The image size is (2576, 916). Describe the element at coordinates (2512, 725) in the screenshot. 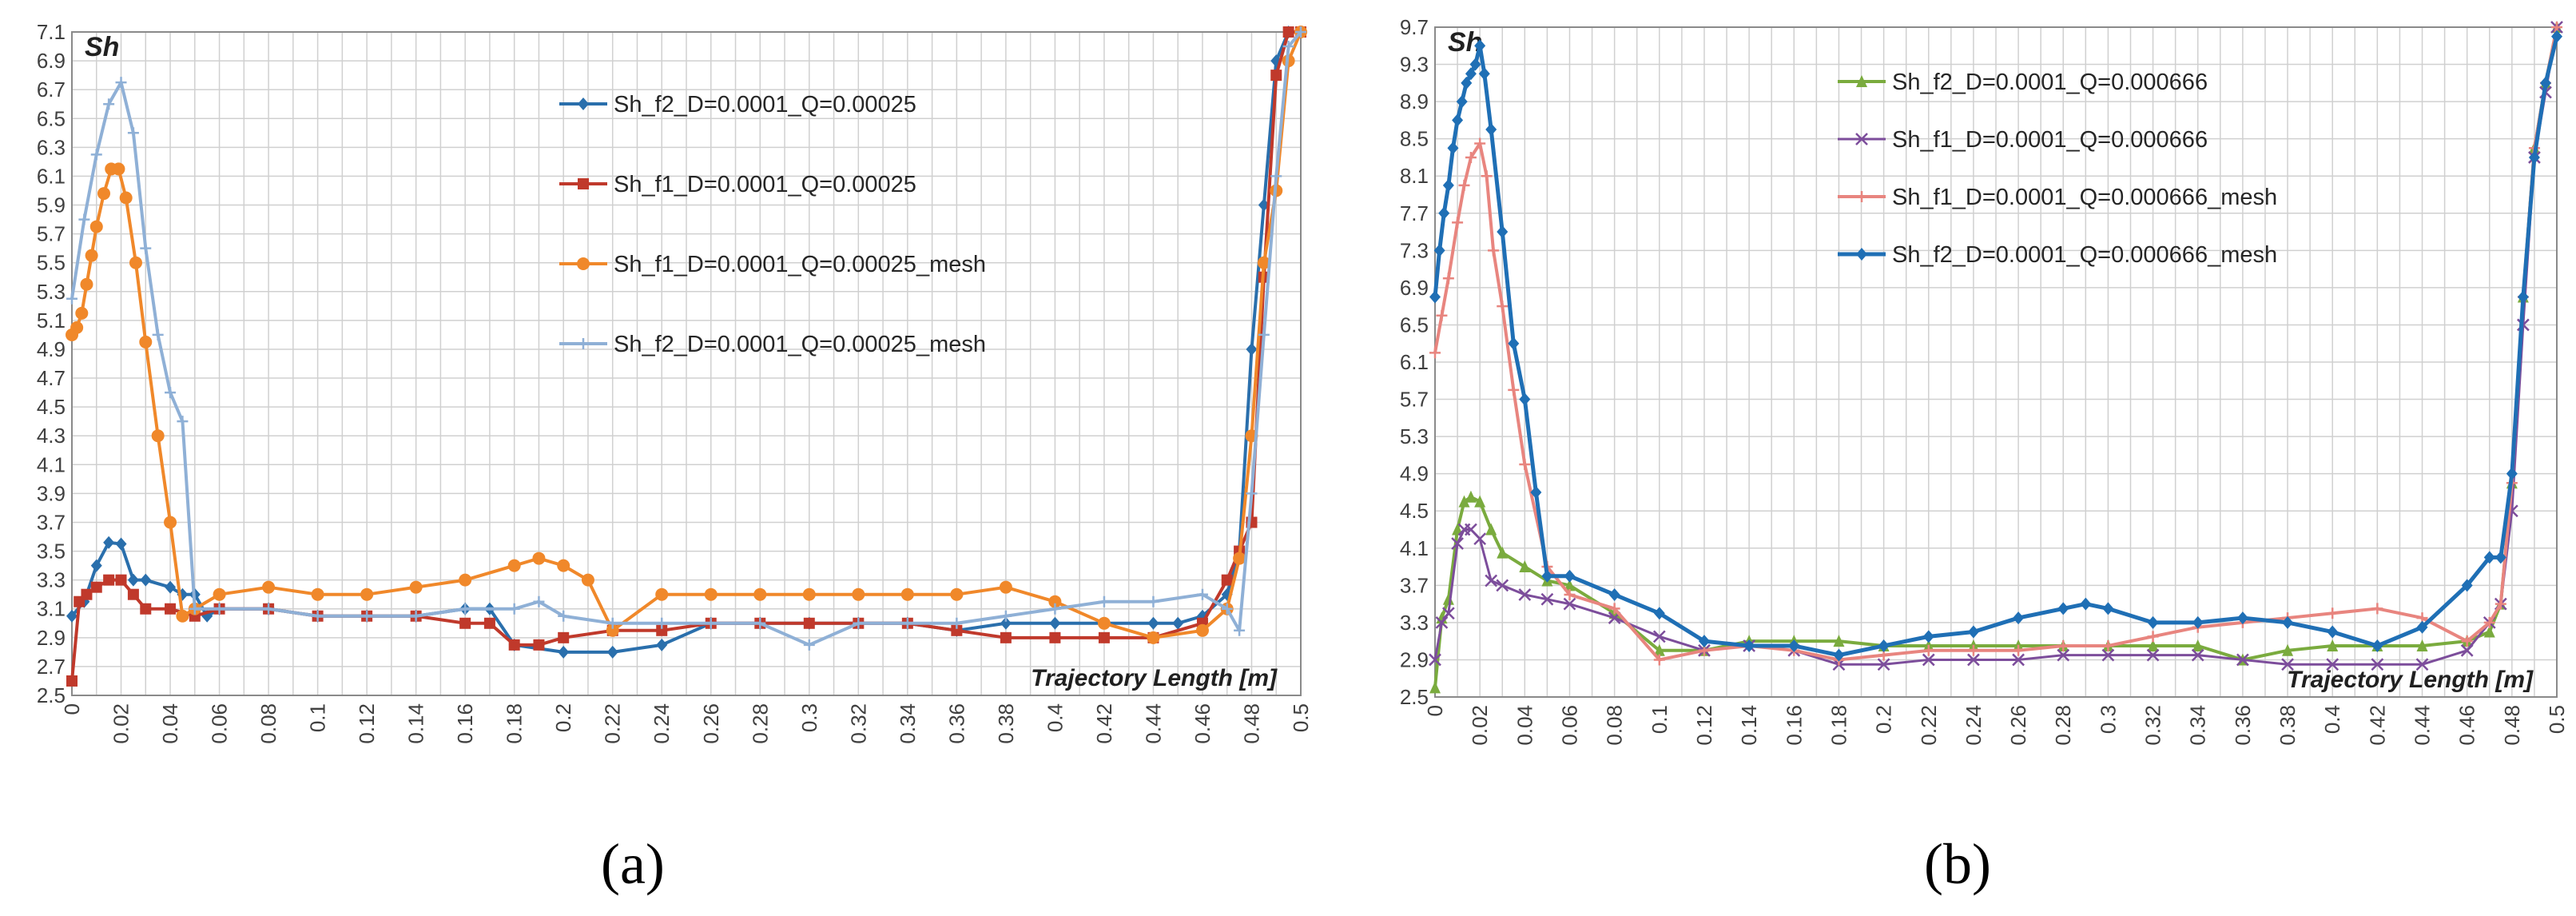

I see `x-tick-label: 0.48` at that location.